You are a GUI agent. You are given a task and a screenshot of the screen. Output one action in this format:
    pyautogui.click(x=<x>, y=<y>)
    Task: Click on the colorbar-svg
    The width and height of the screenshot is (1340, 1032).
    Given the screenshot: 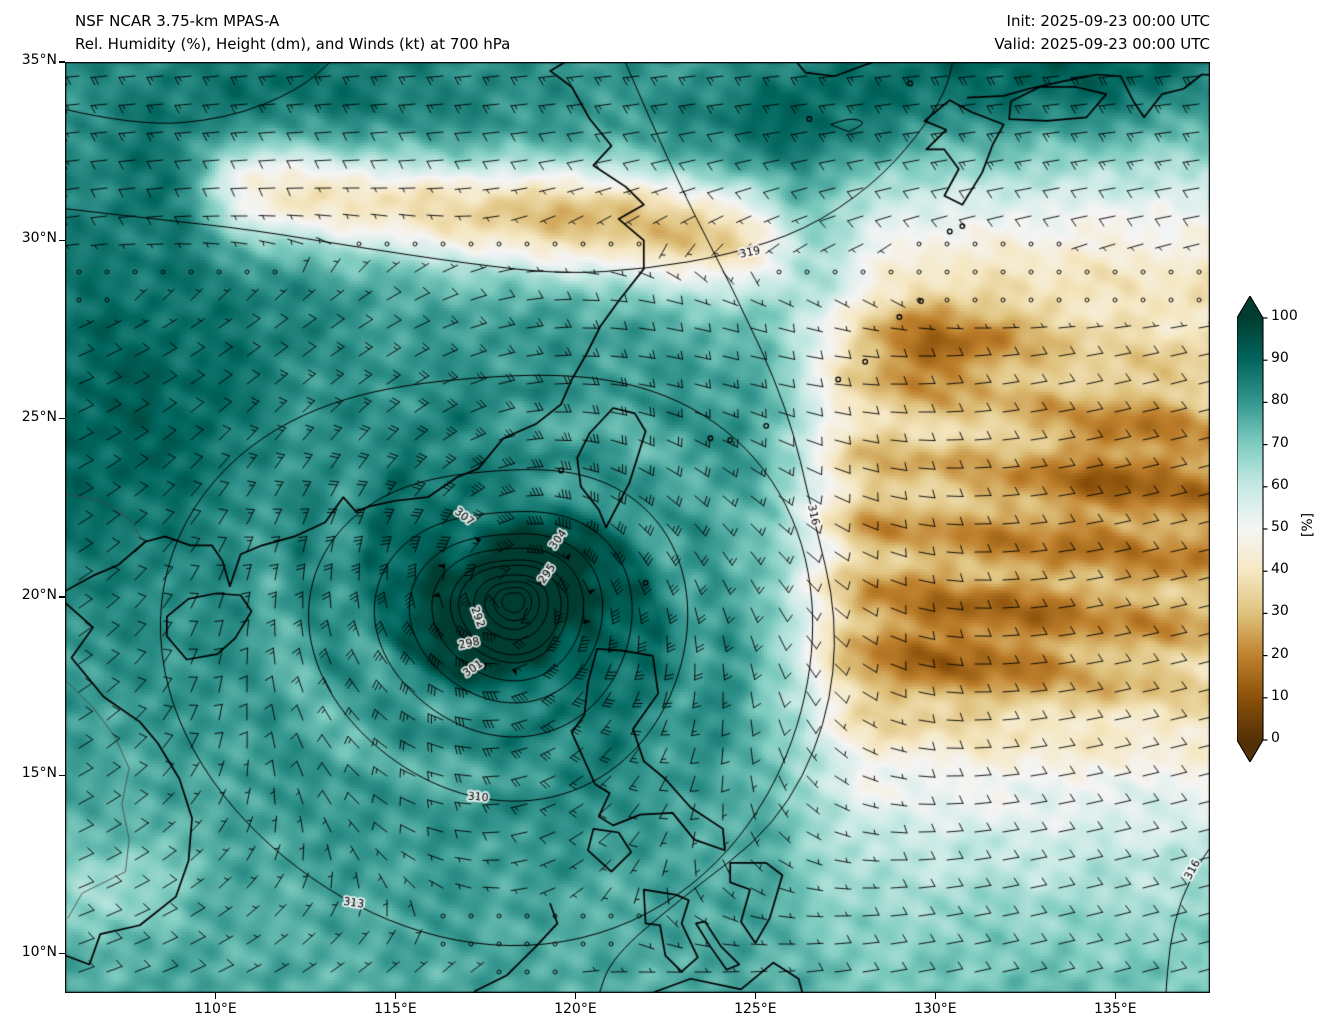 What is the action you would take?
    pyautogui.click(x=1252, y=529)
    